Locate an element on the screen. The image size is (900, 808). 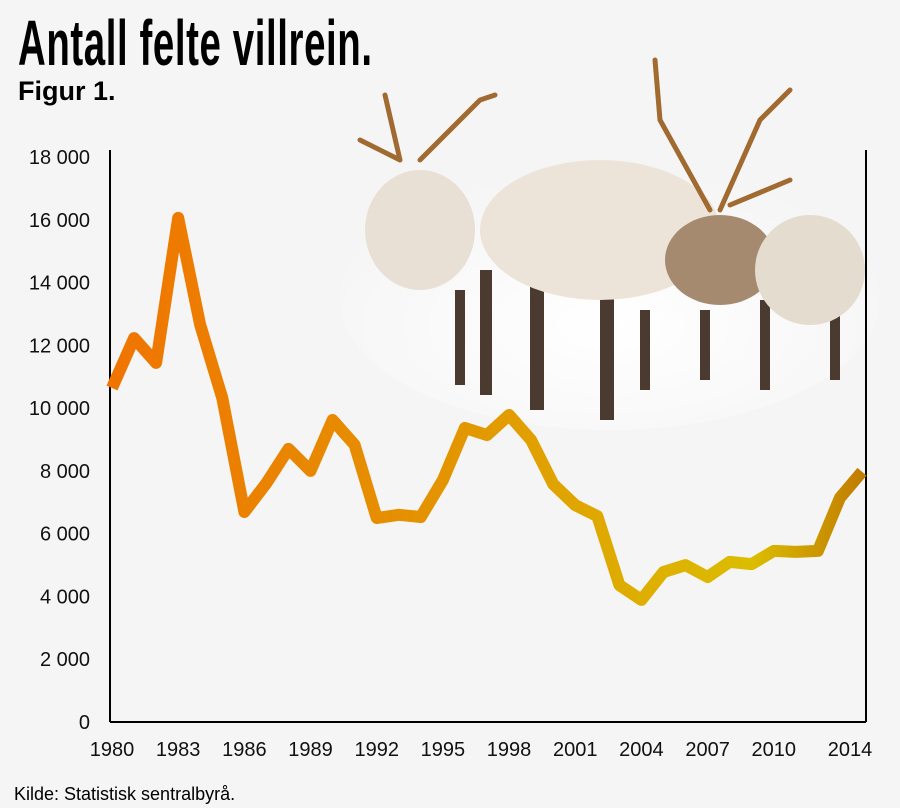
x-tick-label: 1992 is located at coordinates (376, 750).